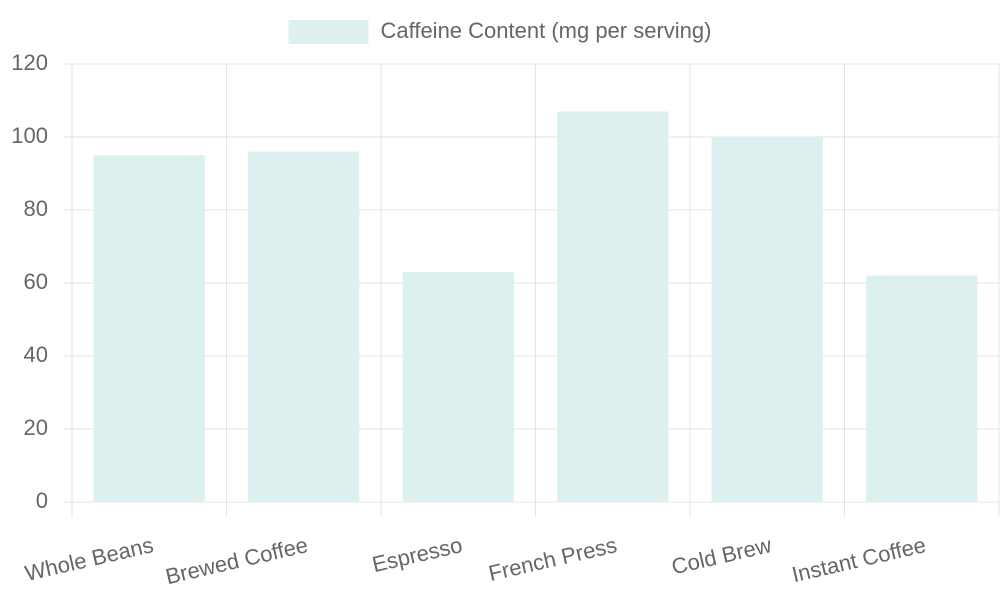 The image size is (1000, 600). I want to click on x-tick-label: Cold Brew, so click(721, 555).